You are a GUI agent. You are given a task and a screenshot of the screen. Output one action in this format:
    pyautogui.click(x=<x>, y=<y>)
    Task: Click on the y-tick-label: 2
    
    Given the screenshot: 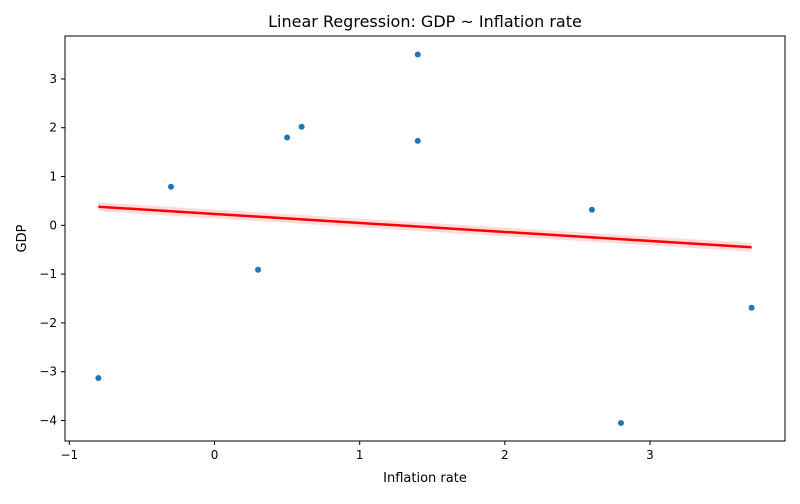 What is the action you would take?
    pyautogui.click(x=53, y=128)
    